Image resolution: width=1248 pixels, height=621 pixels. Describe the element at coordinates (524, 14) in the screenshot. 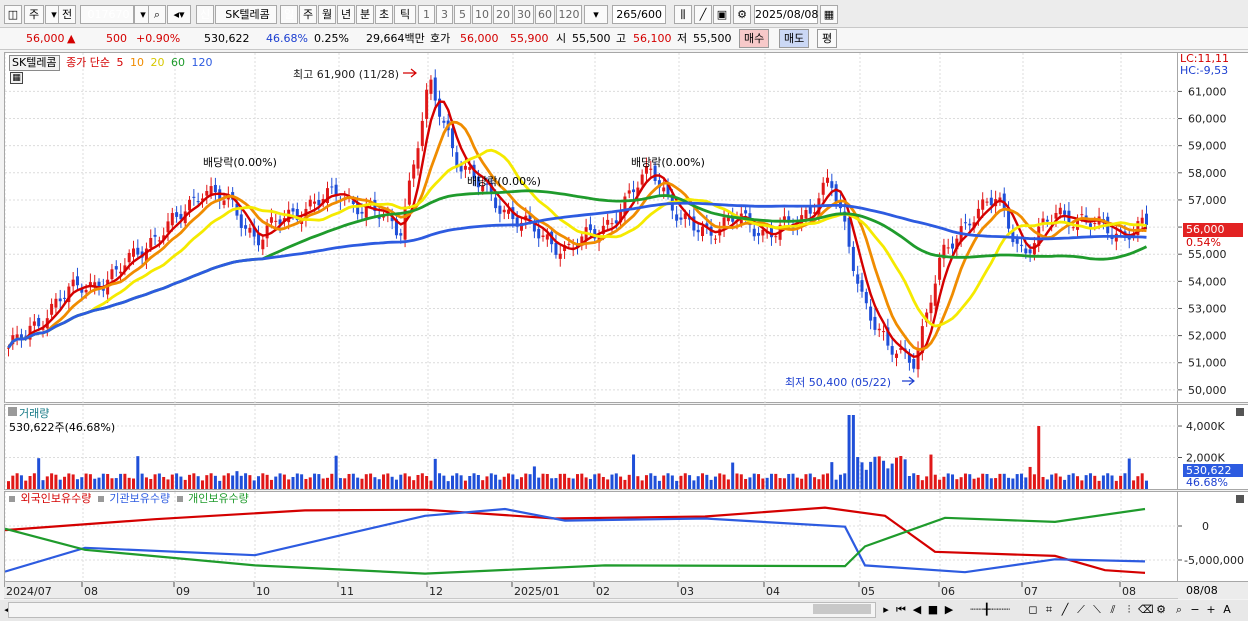

I see `interval-30: 30` at that location.